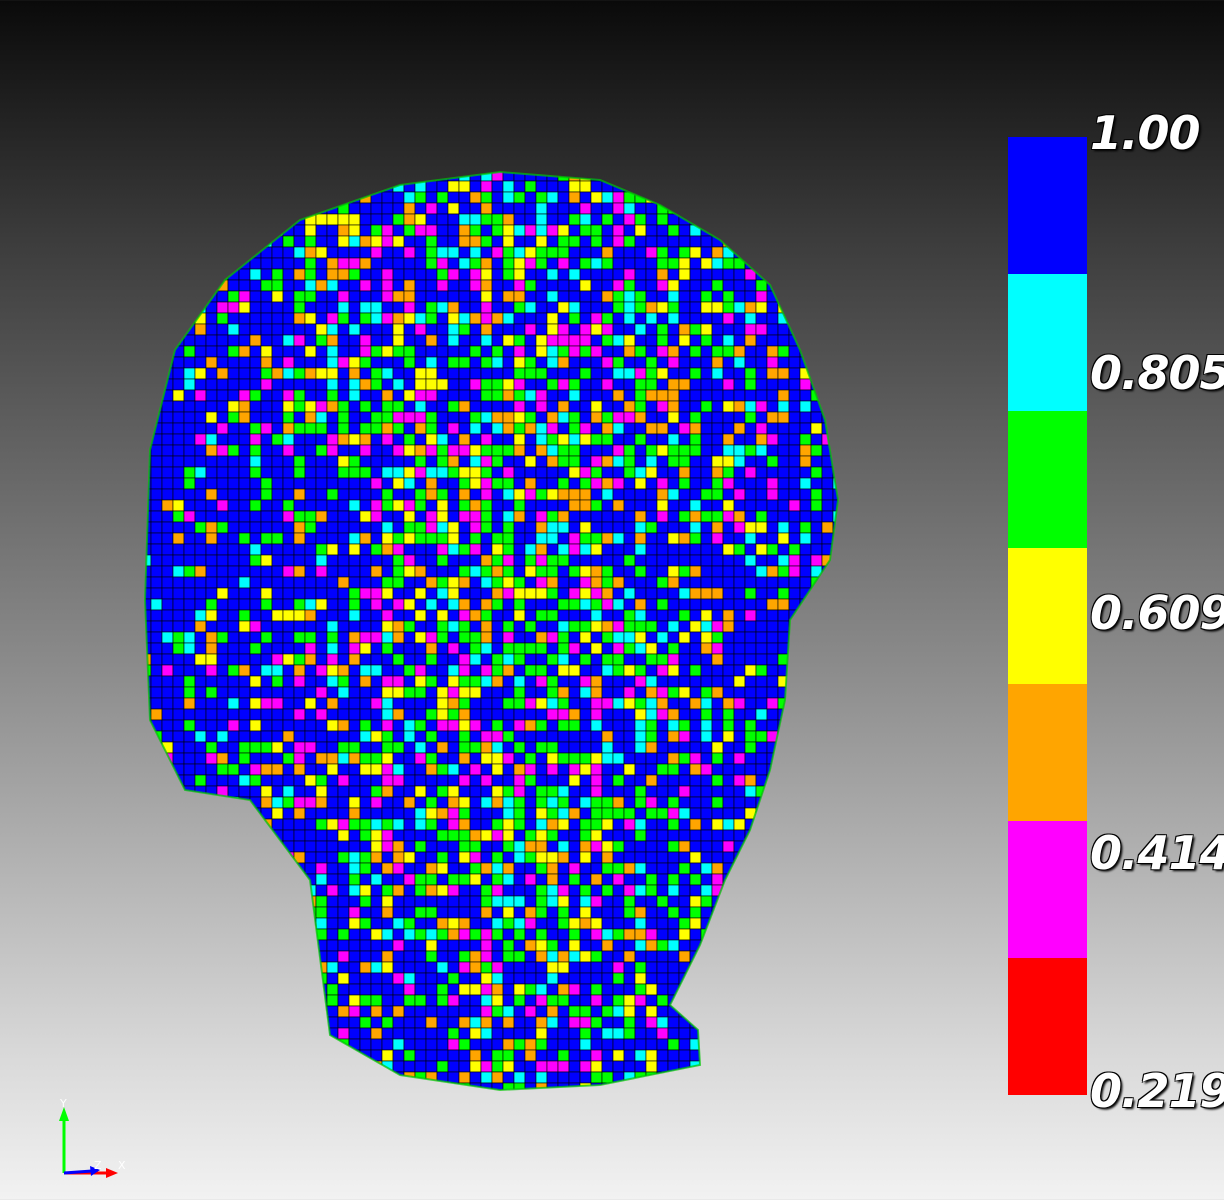  Describe the element at coordinates (64, 1114) in the screenshot. I see `y-axis-arrow` at that location.